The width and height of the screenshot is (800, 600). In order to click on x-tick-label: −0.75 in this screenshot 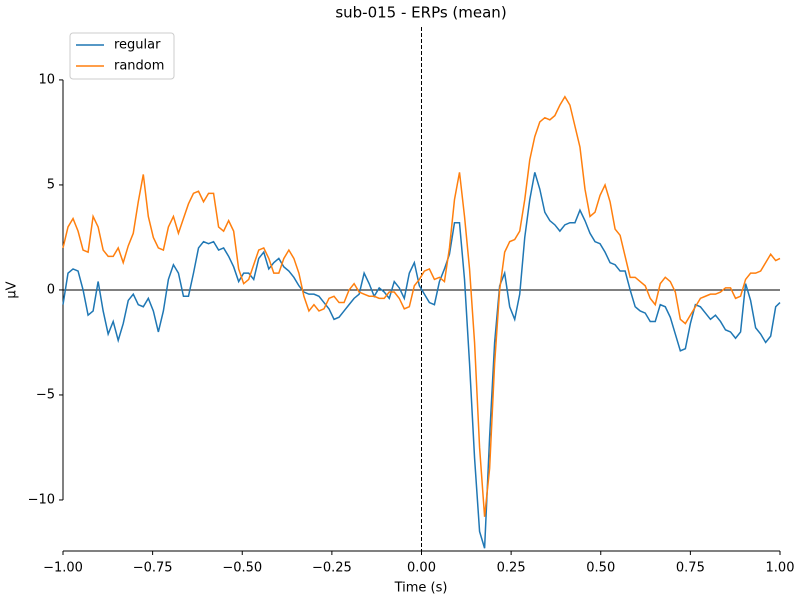, I will do `click(153, 568)`.